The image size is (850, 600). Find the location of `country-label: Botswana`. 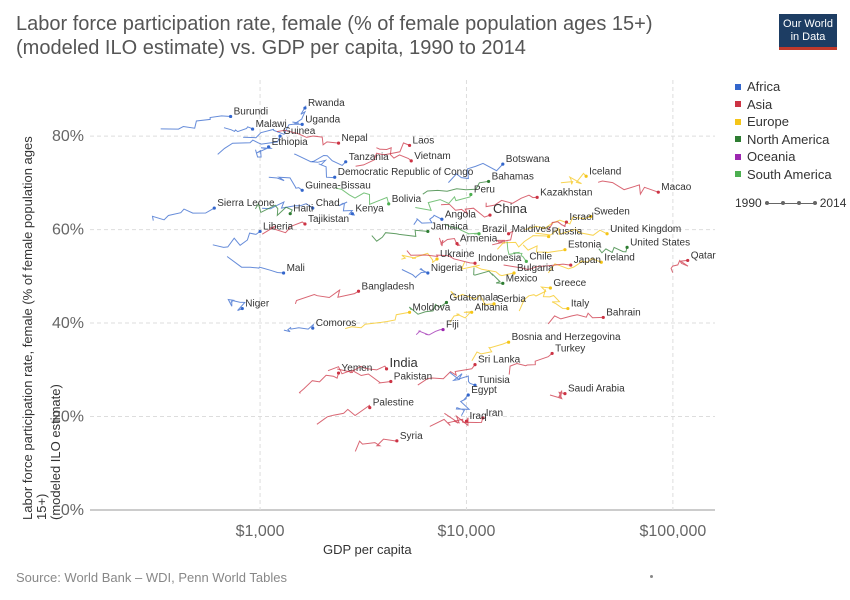

country-label: Botswana is located at coordinates (528, 159).